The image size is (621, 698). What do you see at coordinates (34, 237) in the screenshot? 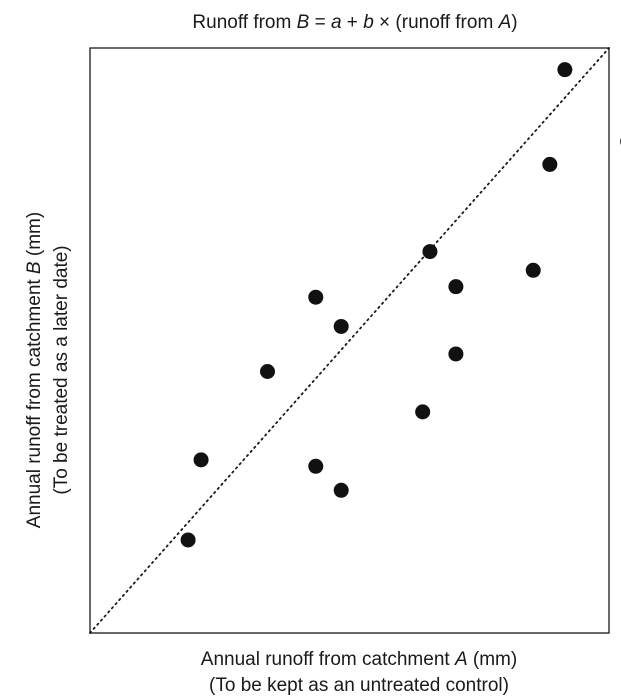
I see `y-axis-label-suffix: (mm)` at bounding box center [34, 237].